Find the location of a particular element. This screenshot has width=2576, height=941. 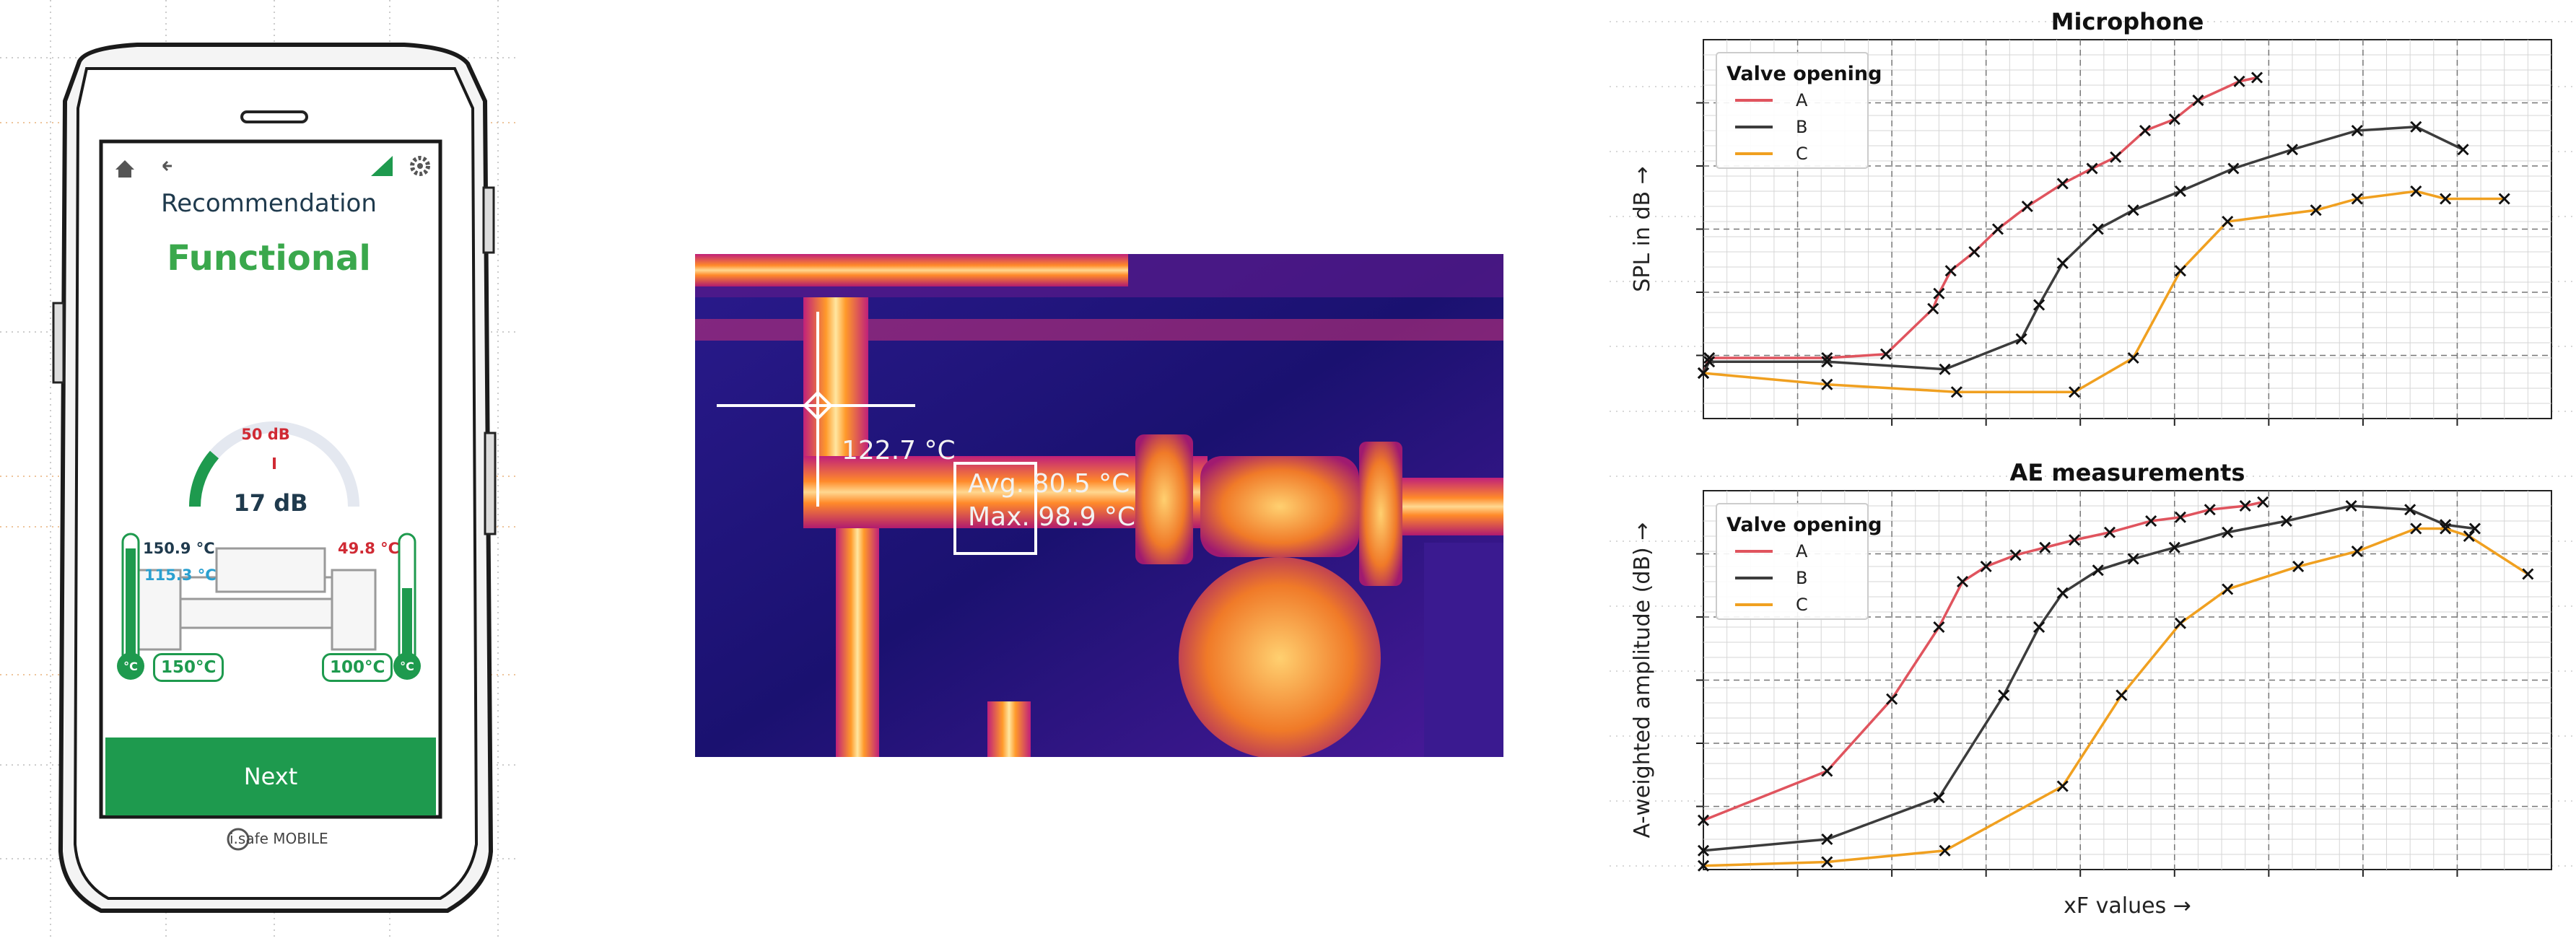

signal-icon is located at coordinates (382, 166).